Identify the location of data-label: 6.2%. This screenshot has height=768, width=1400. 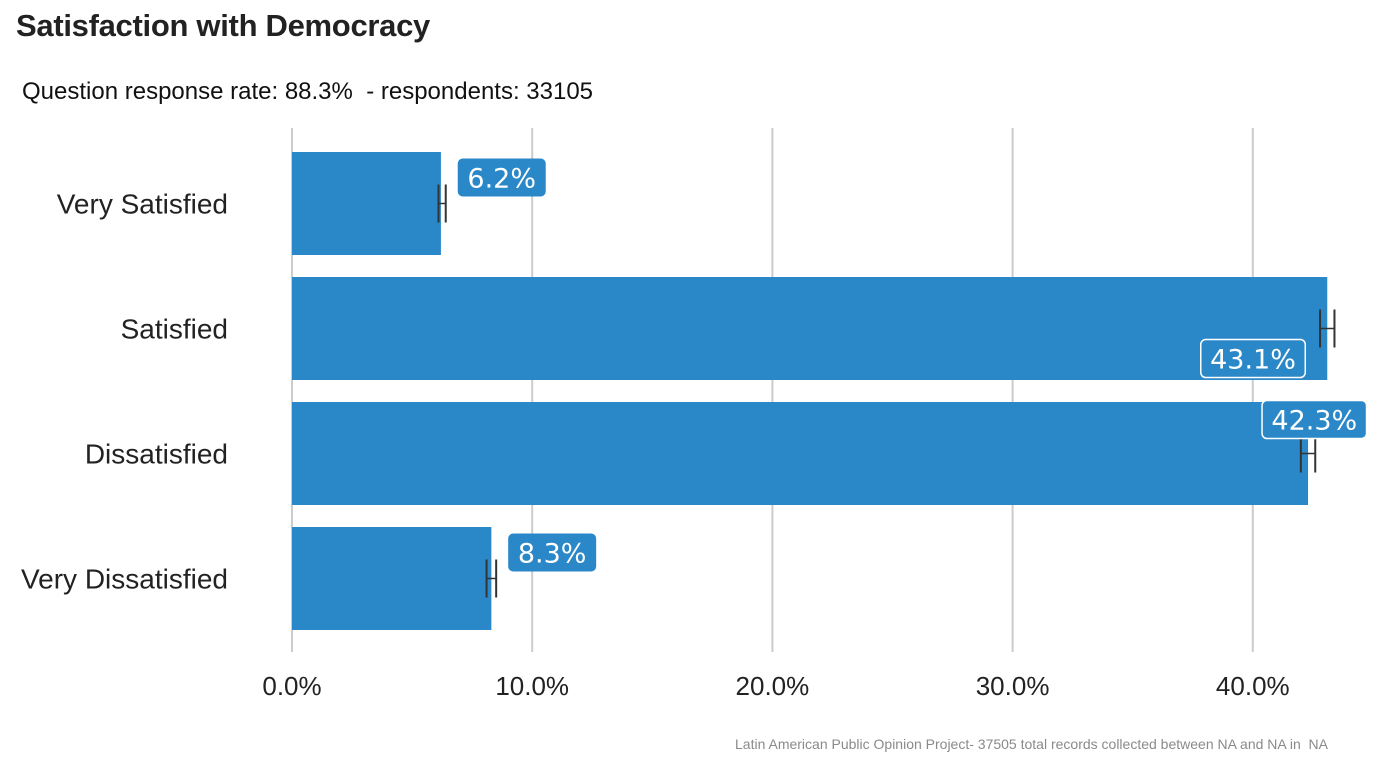
(501, 177).